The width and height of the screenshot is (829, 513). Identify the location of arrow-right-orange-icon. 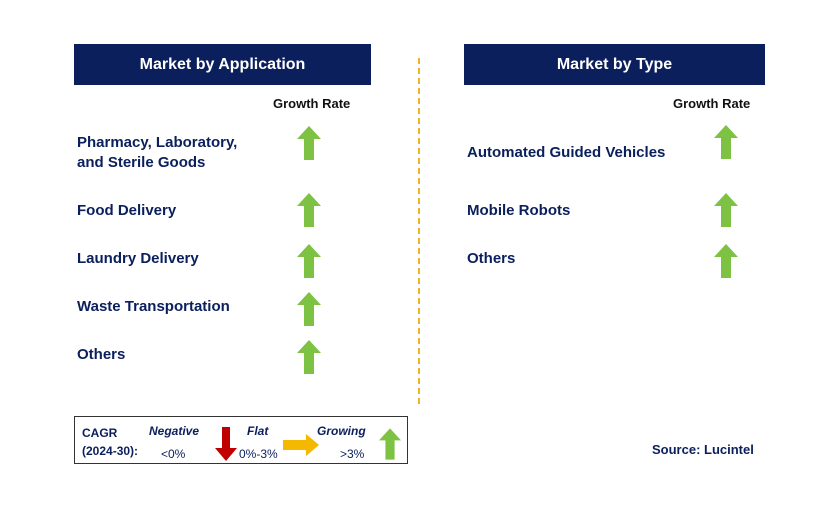
(301, 445).